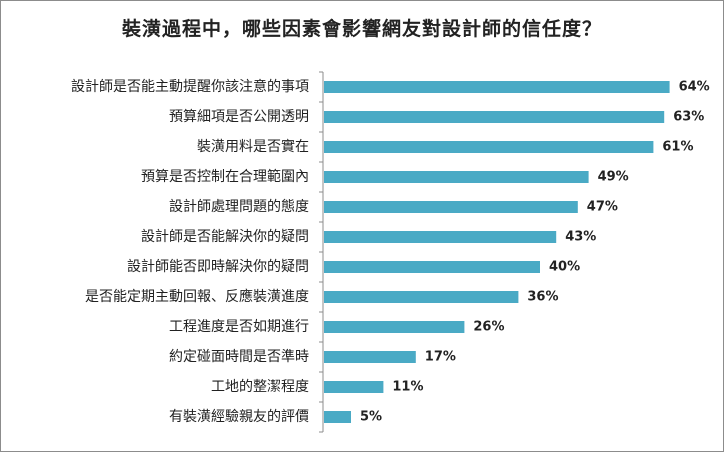 The height and width of the screenshot is (452, 724). What do you see at coordinates (190, 86) in the screenshot?
I see `category-label: 設計師是否能主動提醒你該注意的事項` at bounding box center [190, 86].